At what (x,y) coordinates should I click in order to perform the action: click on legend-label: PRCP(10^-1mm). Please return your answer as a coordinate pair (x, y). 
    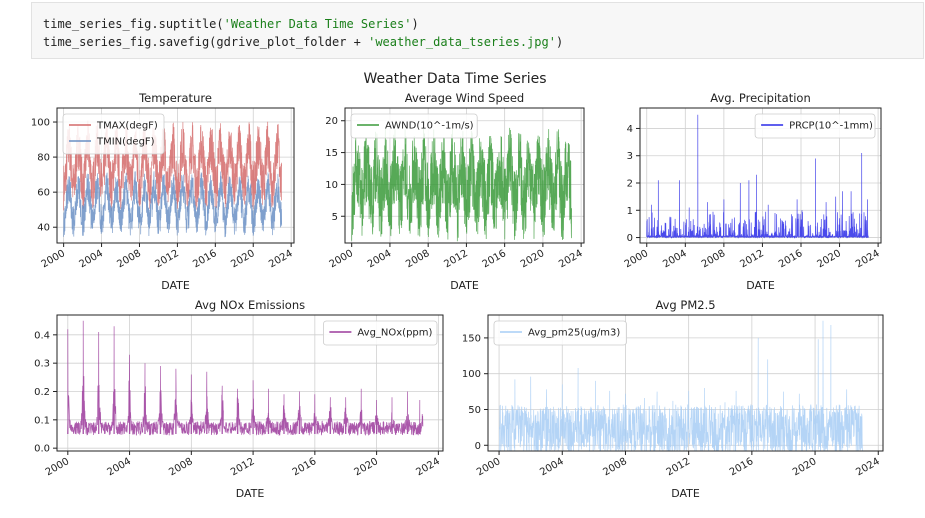
    Looking at the image, I should click on (831, 126).